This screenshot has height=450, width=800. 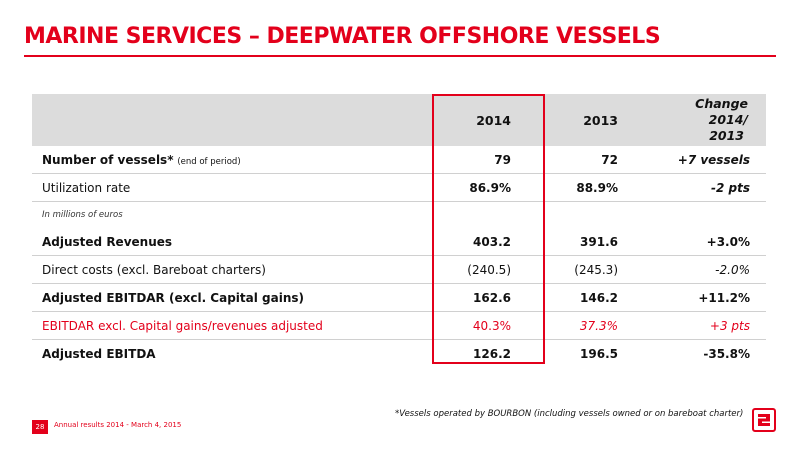 What do you see at coordinates (232, 187) in the screenshot?
I see `row-label: Utilization rate` at bounding box center [232, 187].